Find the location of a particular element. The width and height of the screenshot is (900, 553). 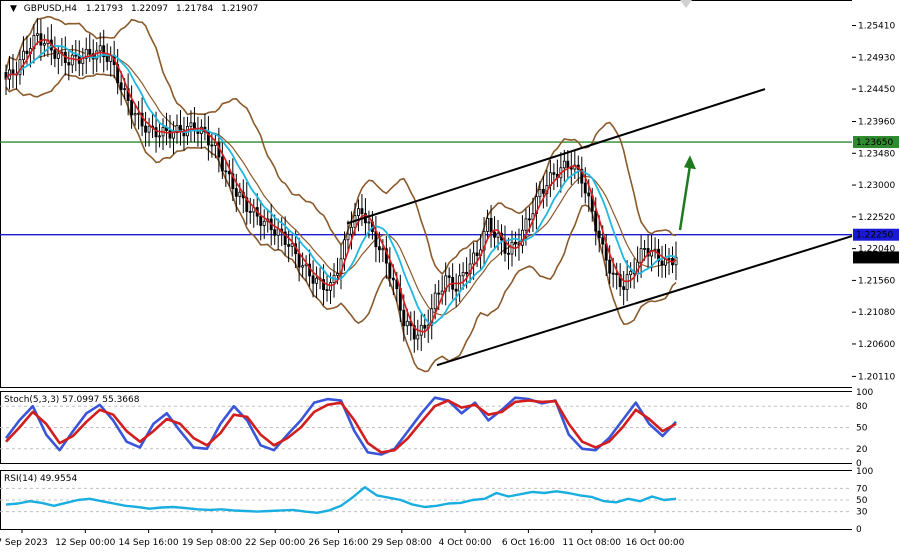

arrow-shaft is located at coordinates (685, 198).